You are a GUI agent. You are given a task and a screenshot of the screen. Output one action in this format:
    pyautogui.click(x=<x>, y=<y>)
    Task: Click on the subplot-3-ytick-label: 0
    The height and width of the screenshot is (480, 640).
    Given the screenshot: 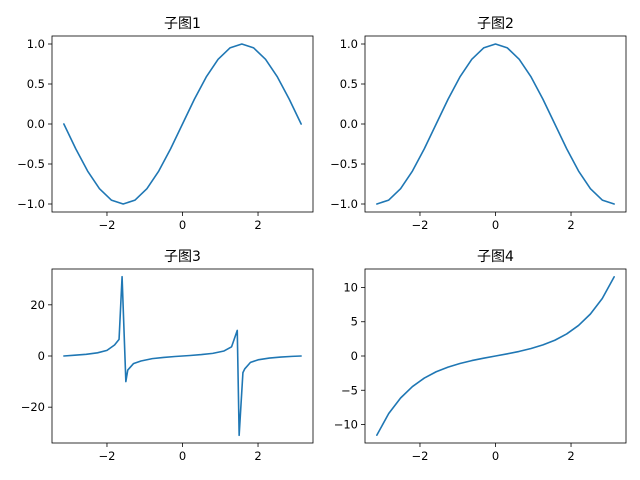 What is the action you would take?
    pyautogui.click(x=41, y=356)
    